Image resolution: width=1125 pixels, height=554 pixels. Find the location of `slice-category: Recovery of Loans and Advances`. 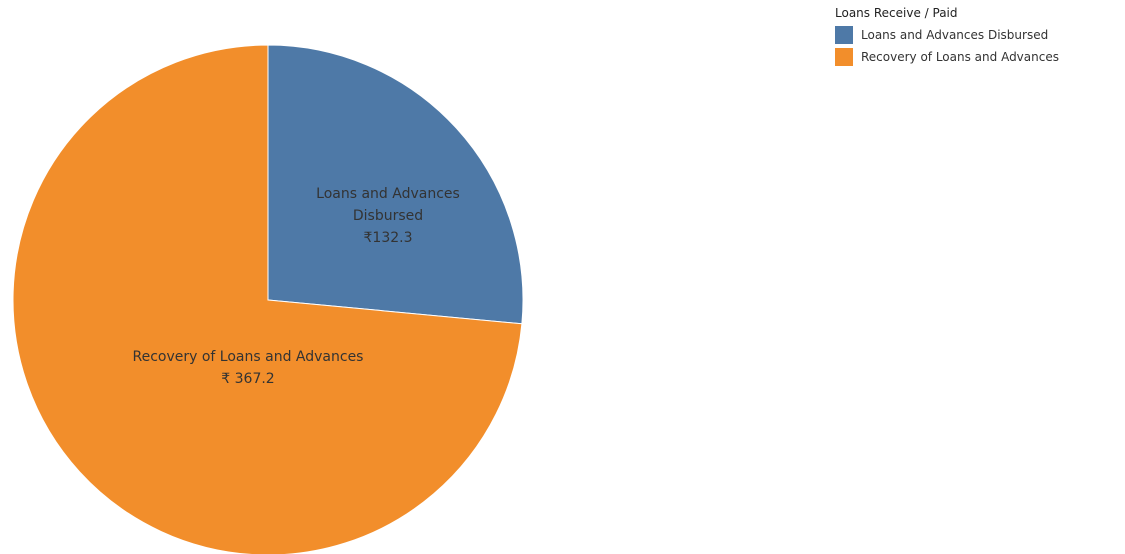

slice-category: Recovery of Loans and Advances is located at coordinates (248, 357).